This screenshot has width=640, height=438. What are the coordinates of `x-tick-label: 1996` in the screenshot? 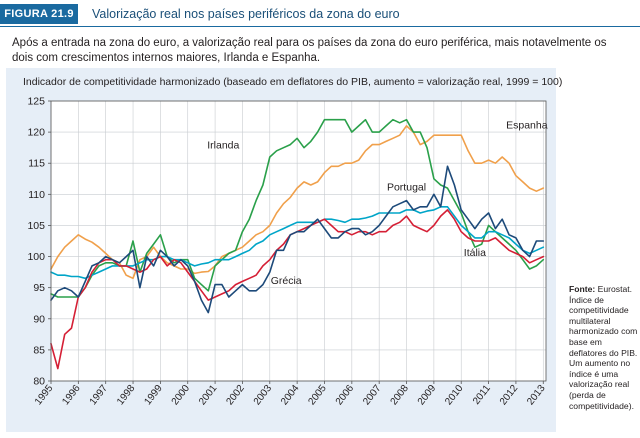 It's located at (71, 395).